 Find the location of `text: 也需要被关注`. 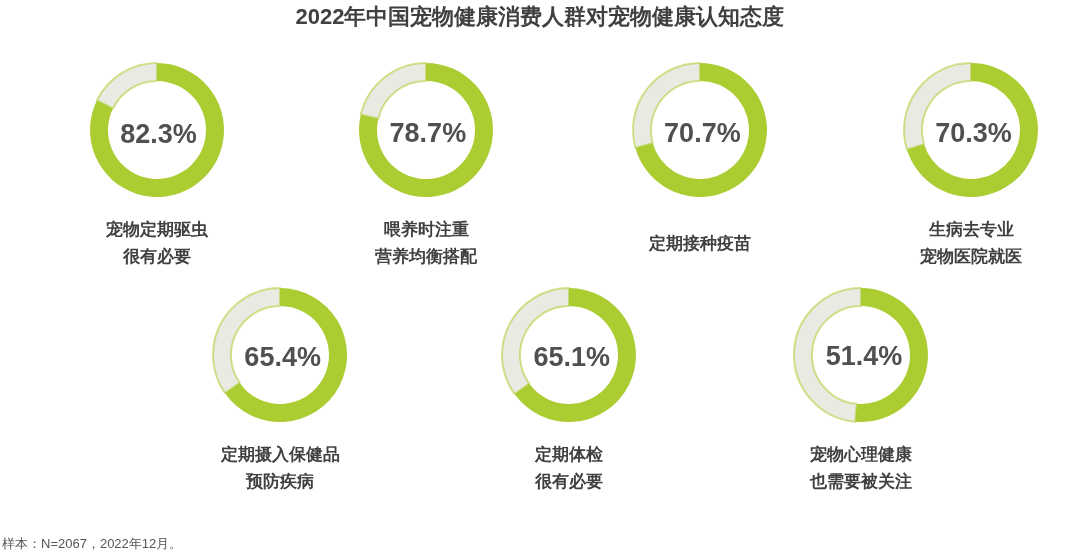

text: 也需要被关注 is located at coordinates (860, 481).